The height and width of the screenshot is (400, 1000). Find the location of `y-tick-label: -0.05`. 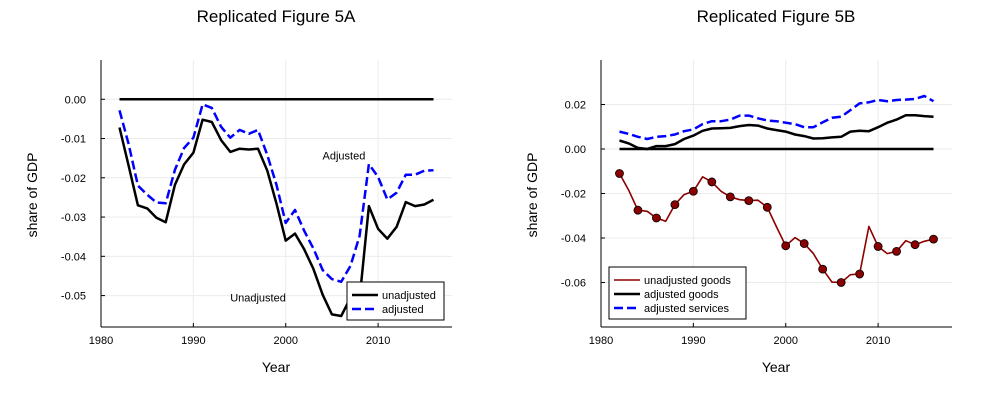

y-tick-label: -0.05 is located at coordinates (73, 297).